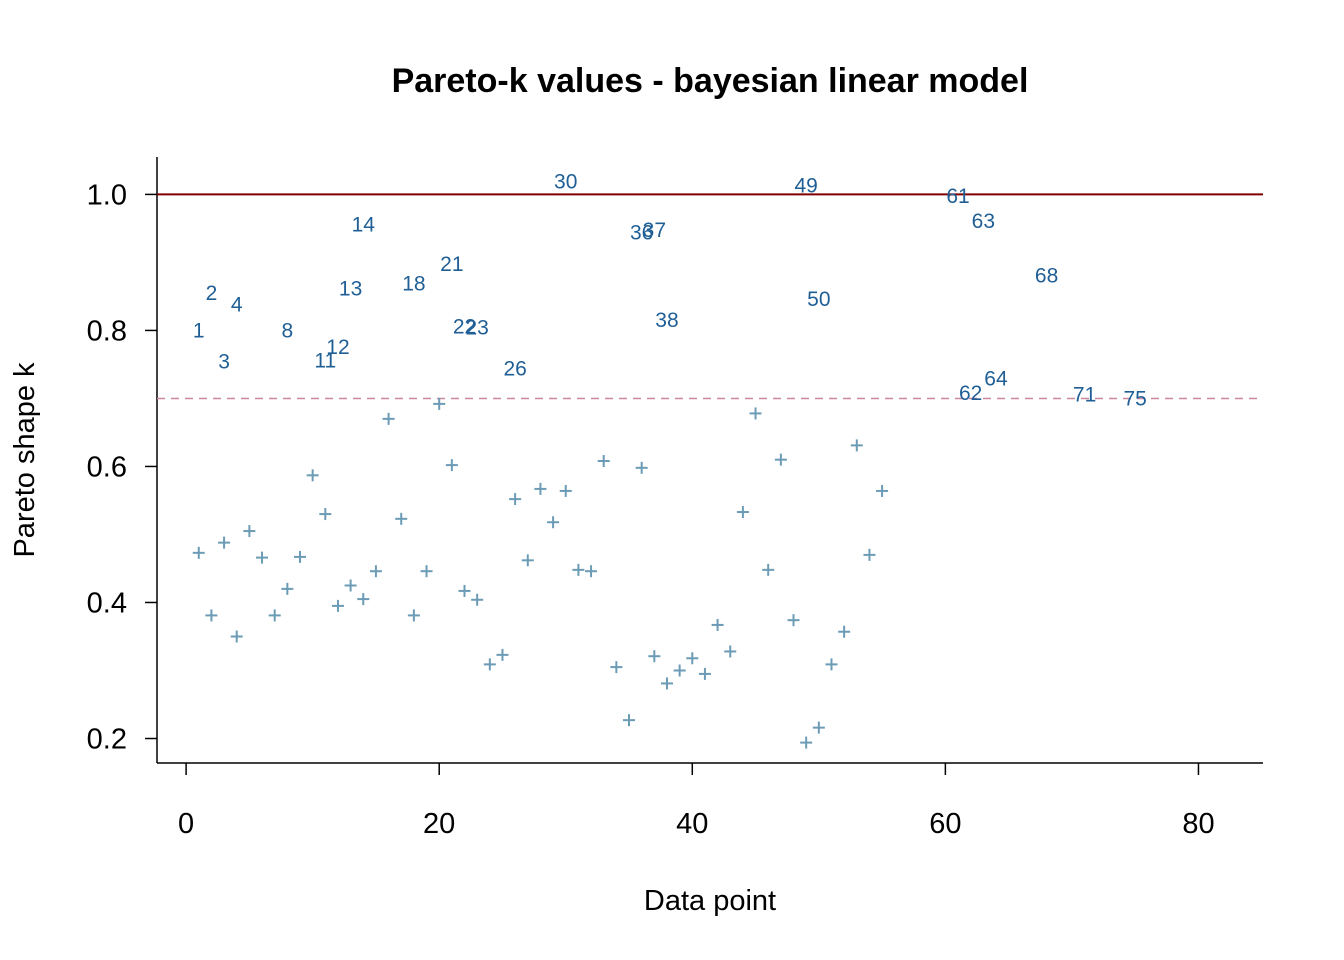  I want to click on point-label: 8, so click(287, 330).